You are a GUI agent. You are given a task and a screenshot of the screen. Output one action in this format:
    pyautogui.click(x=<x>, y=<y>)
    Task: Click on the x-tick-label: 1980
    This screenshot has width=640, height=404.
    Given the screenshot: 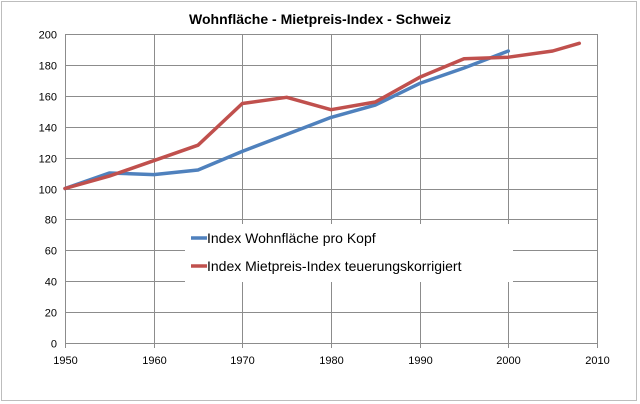 What is the action you would take?
    pyautogui.click(x=331, y=361)
    